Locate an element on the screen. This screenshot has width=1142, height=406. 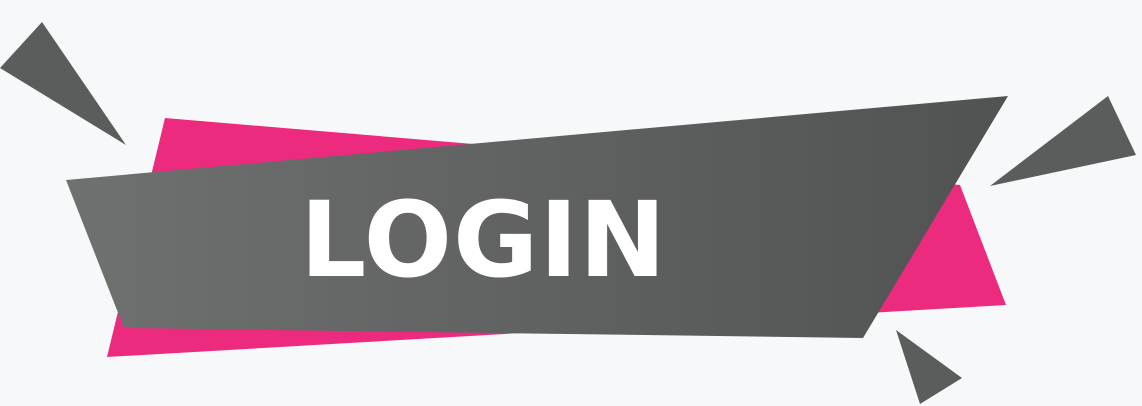
login-label: LOGIN is located at coordinates (484, 240).